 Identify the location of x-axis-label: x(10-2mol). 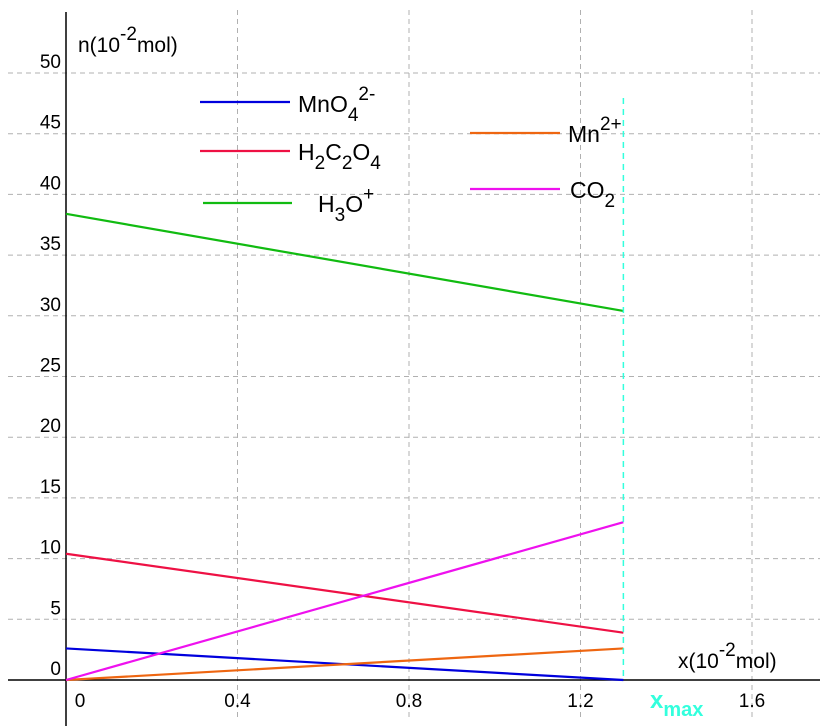
(727, 656).